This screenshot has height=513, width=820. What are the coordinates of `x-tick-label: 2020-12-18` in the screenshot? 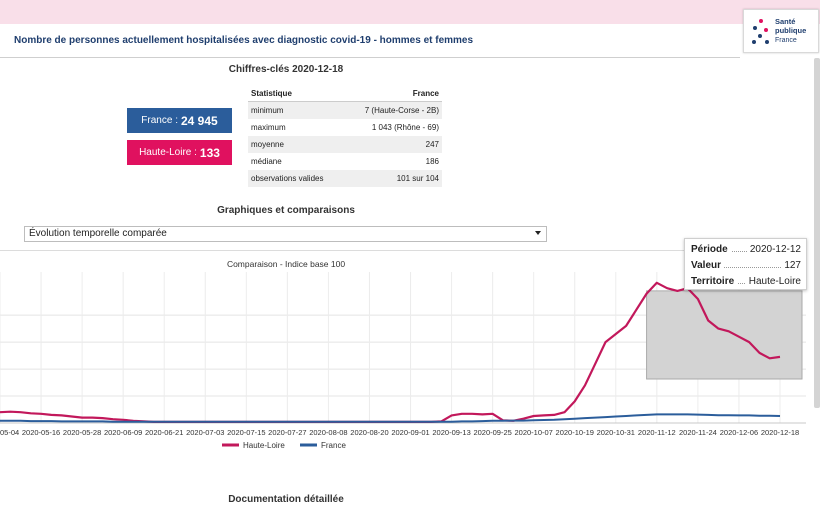 It's located at (780, 432).